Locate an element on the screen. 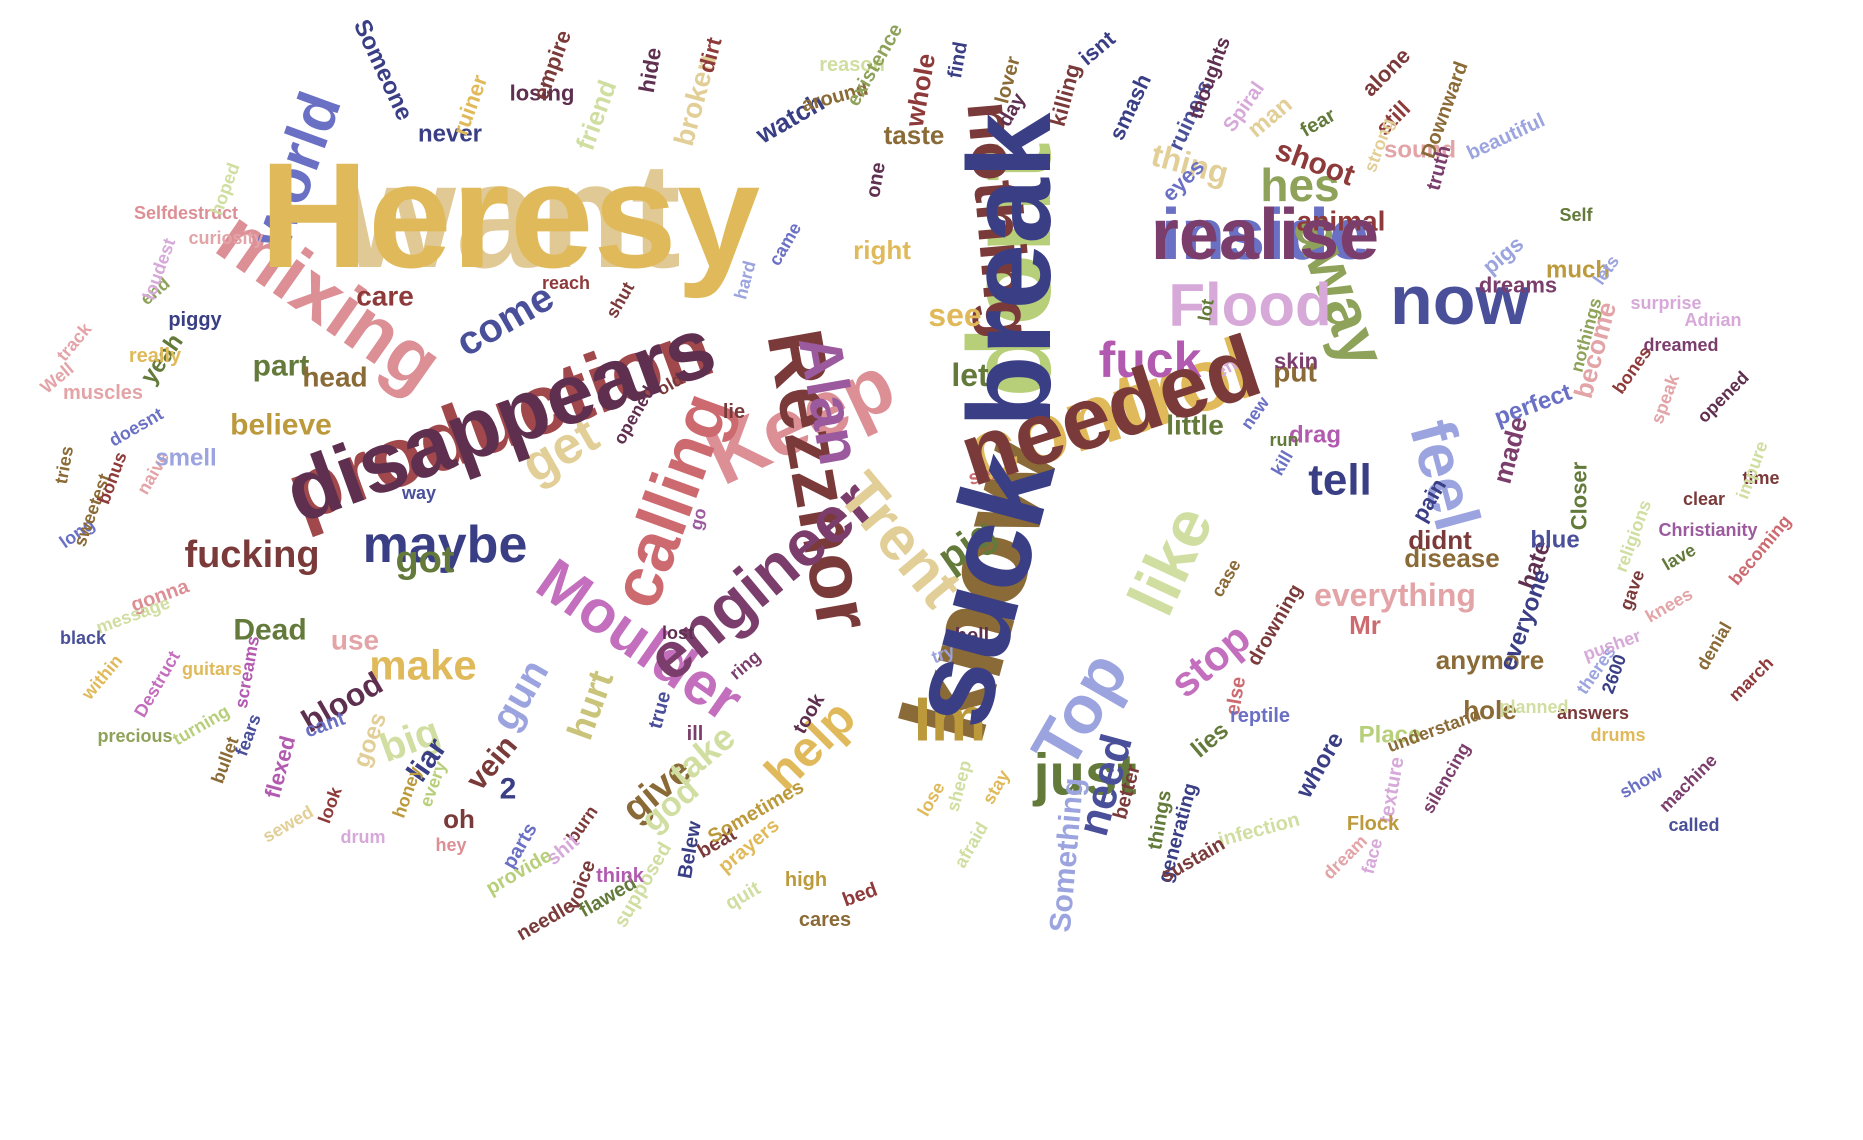  word-196: fears is located at coordinates (248, 734).